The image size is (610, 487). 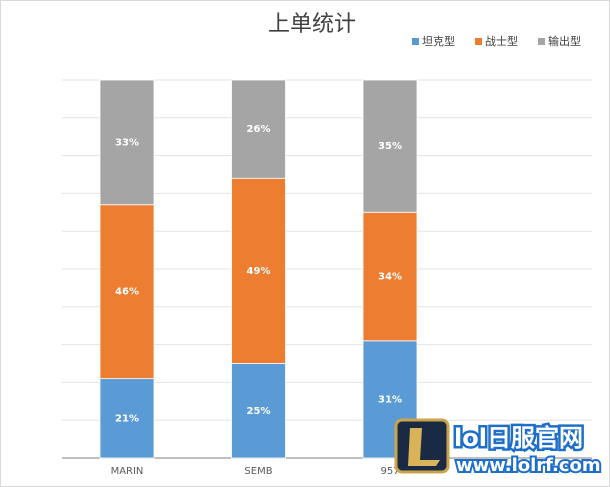 I want to click on value-label: 35%, so click(x=390, y=146).